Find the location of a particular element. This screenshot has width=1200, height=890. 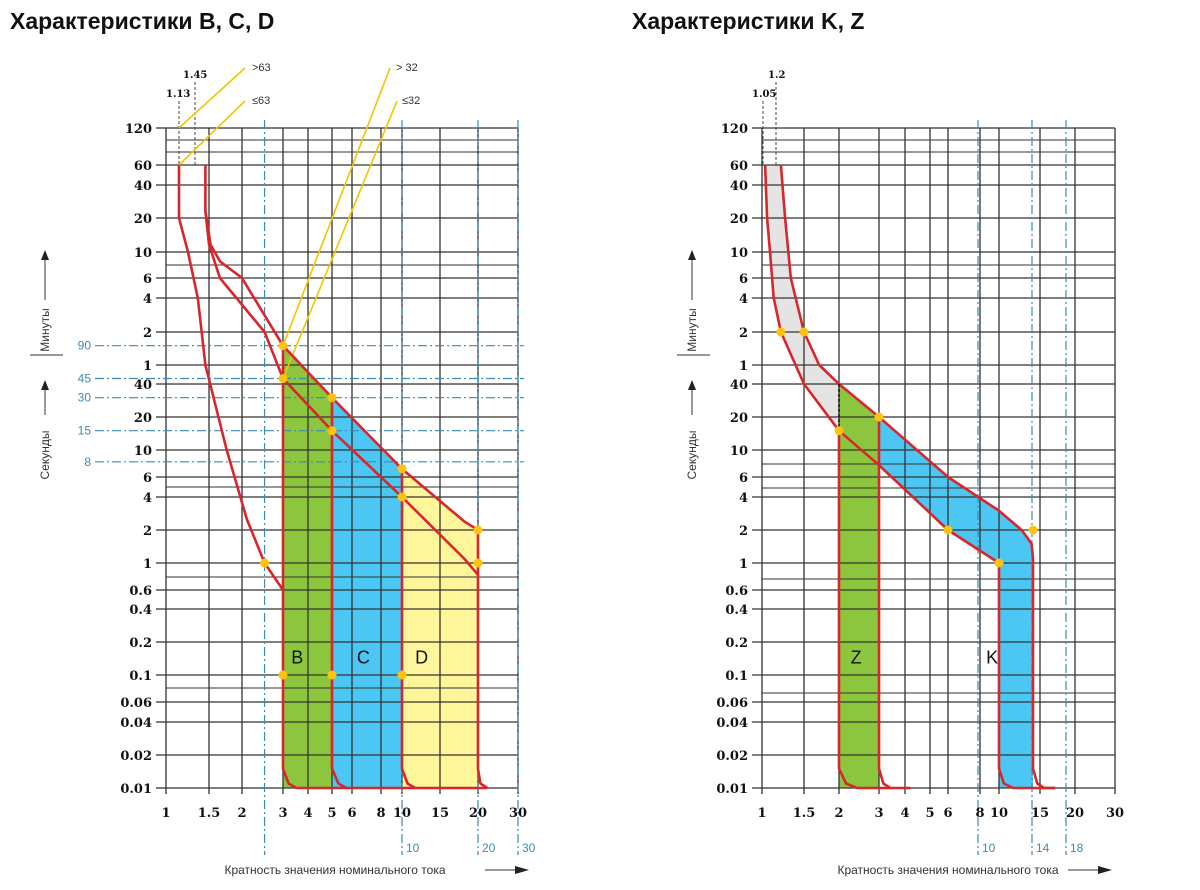

arrow-up-icon is located at coordinates (45, 255).